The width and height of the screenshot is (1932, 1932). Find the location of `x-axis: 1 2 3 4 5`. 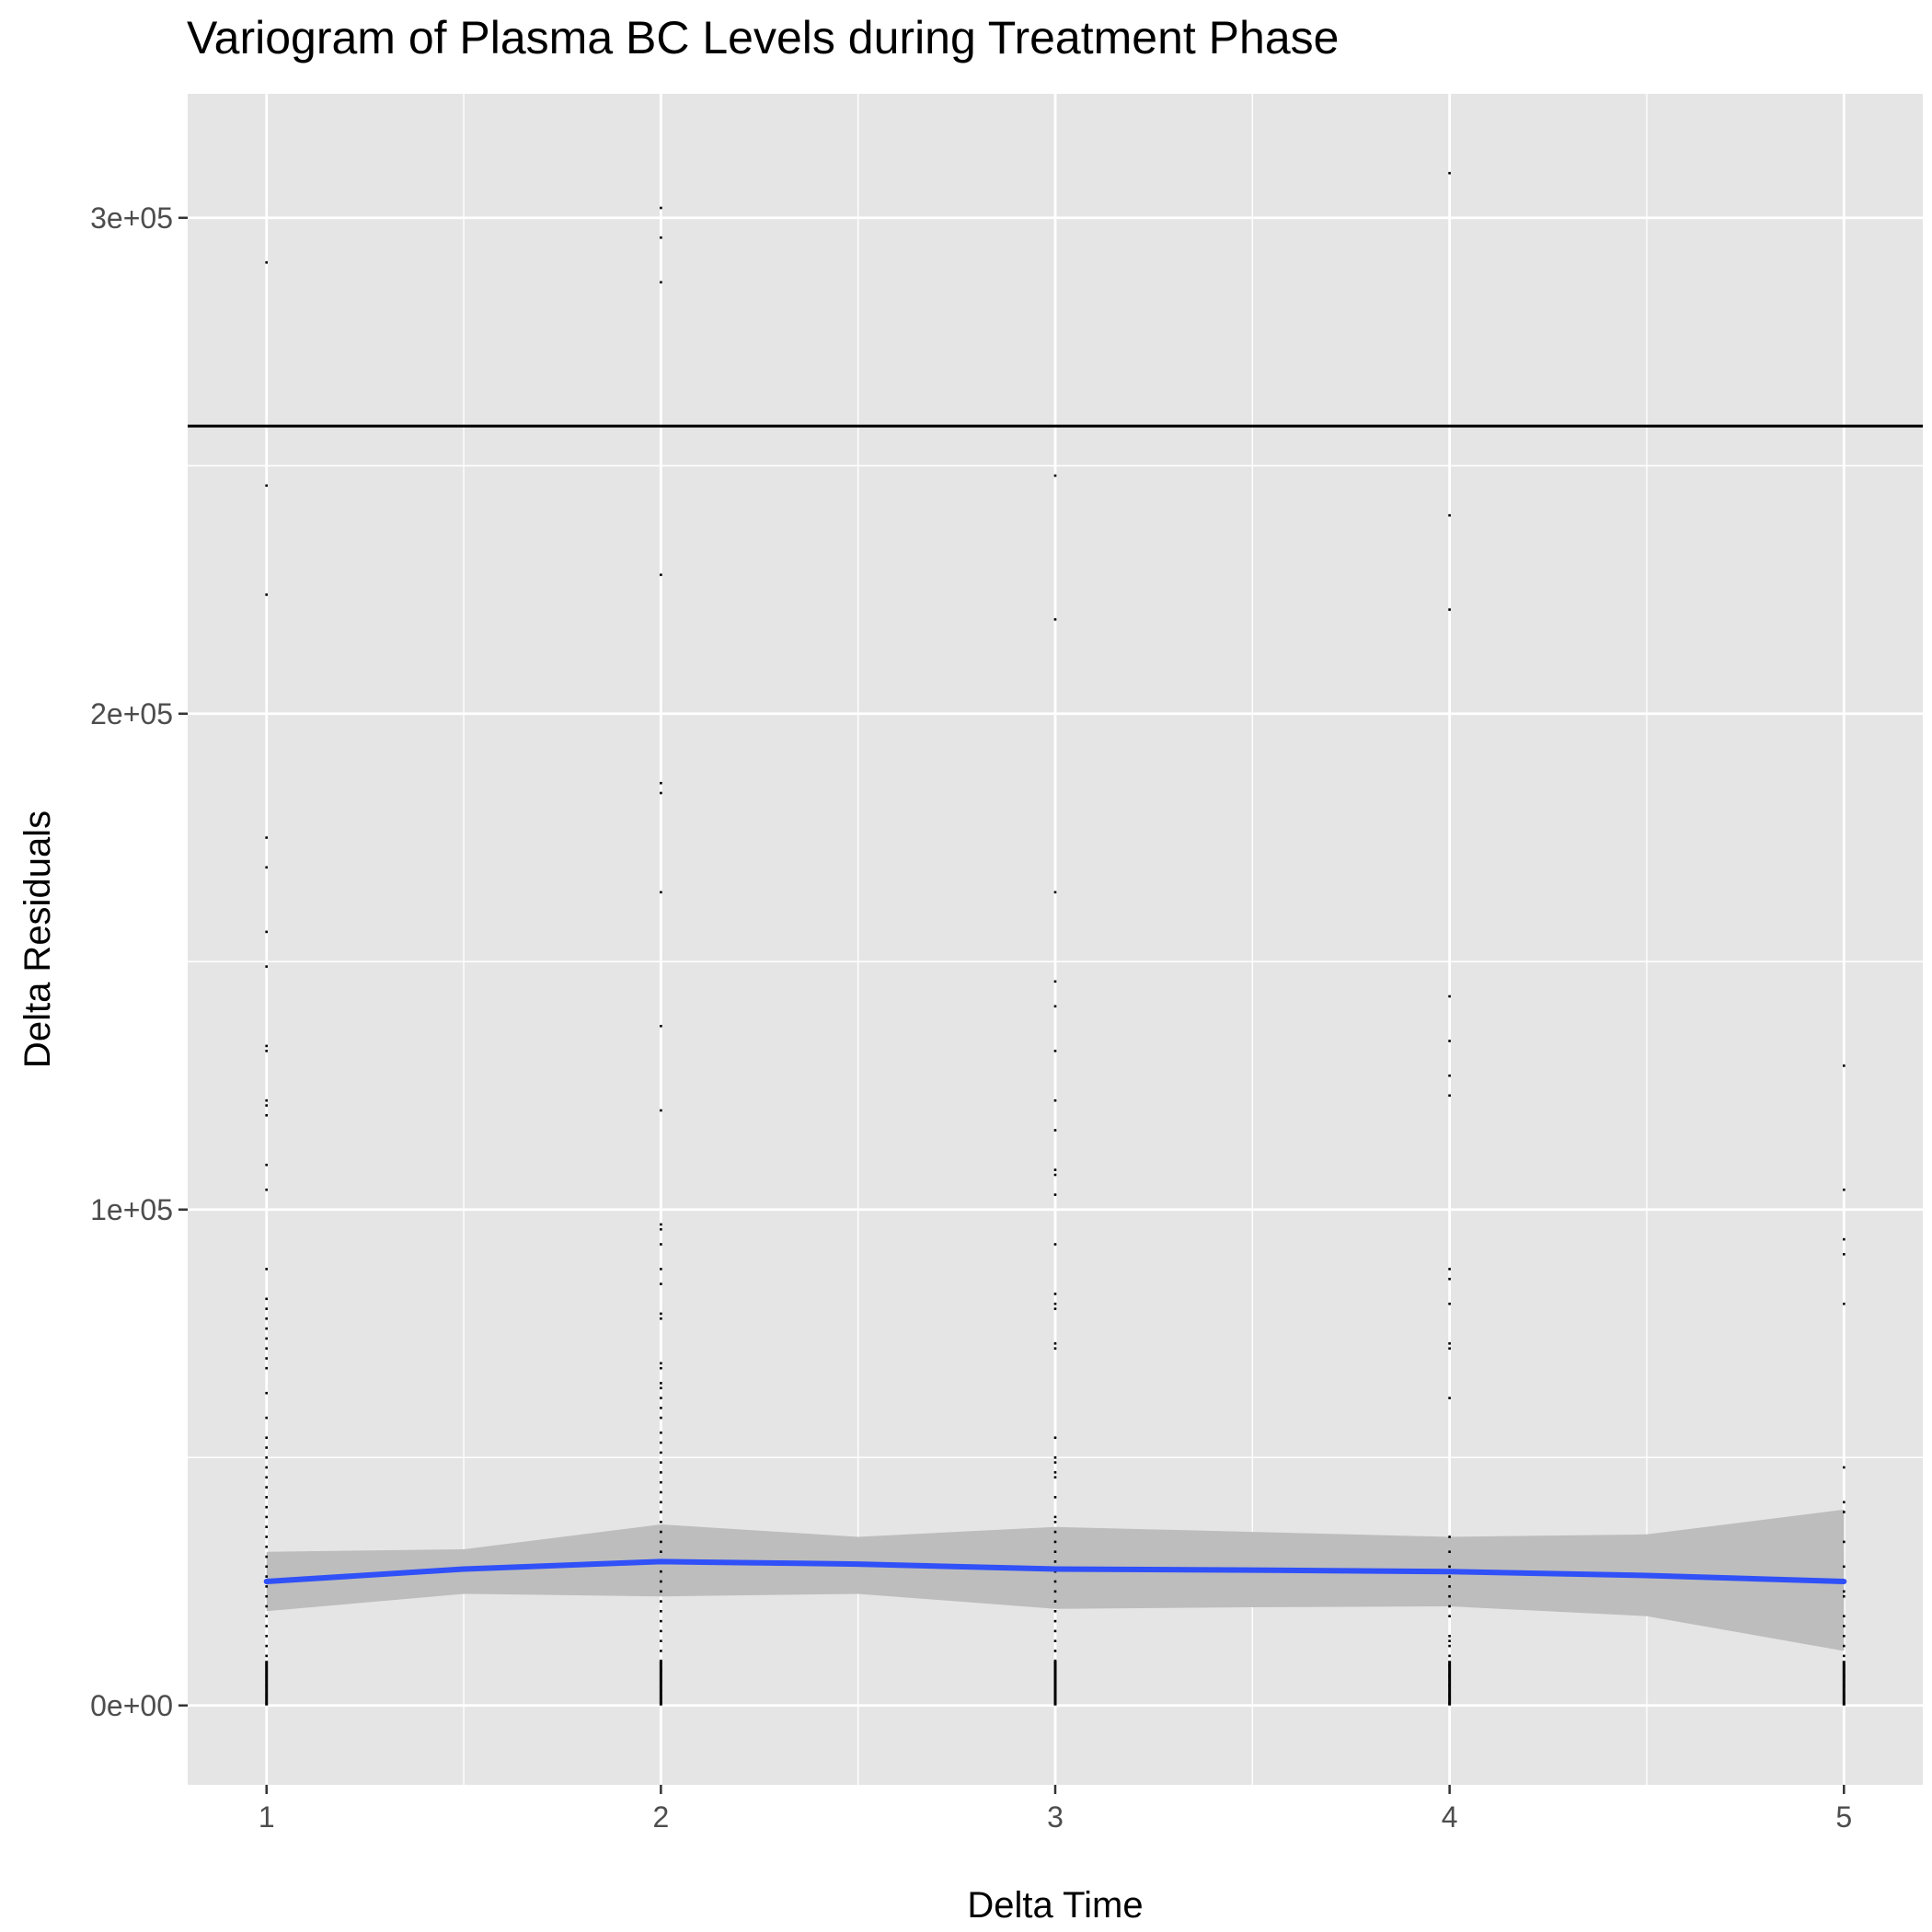

x-axis: 1 2 3 4 5 is located at coordinates (1055, 1809).